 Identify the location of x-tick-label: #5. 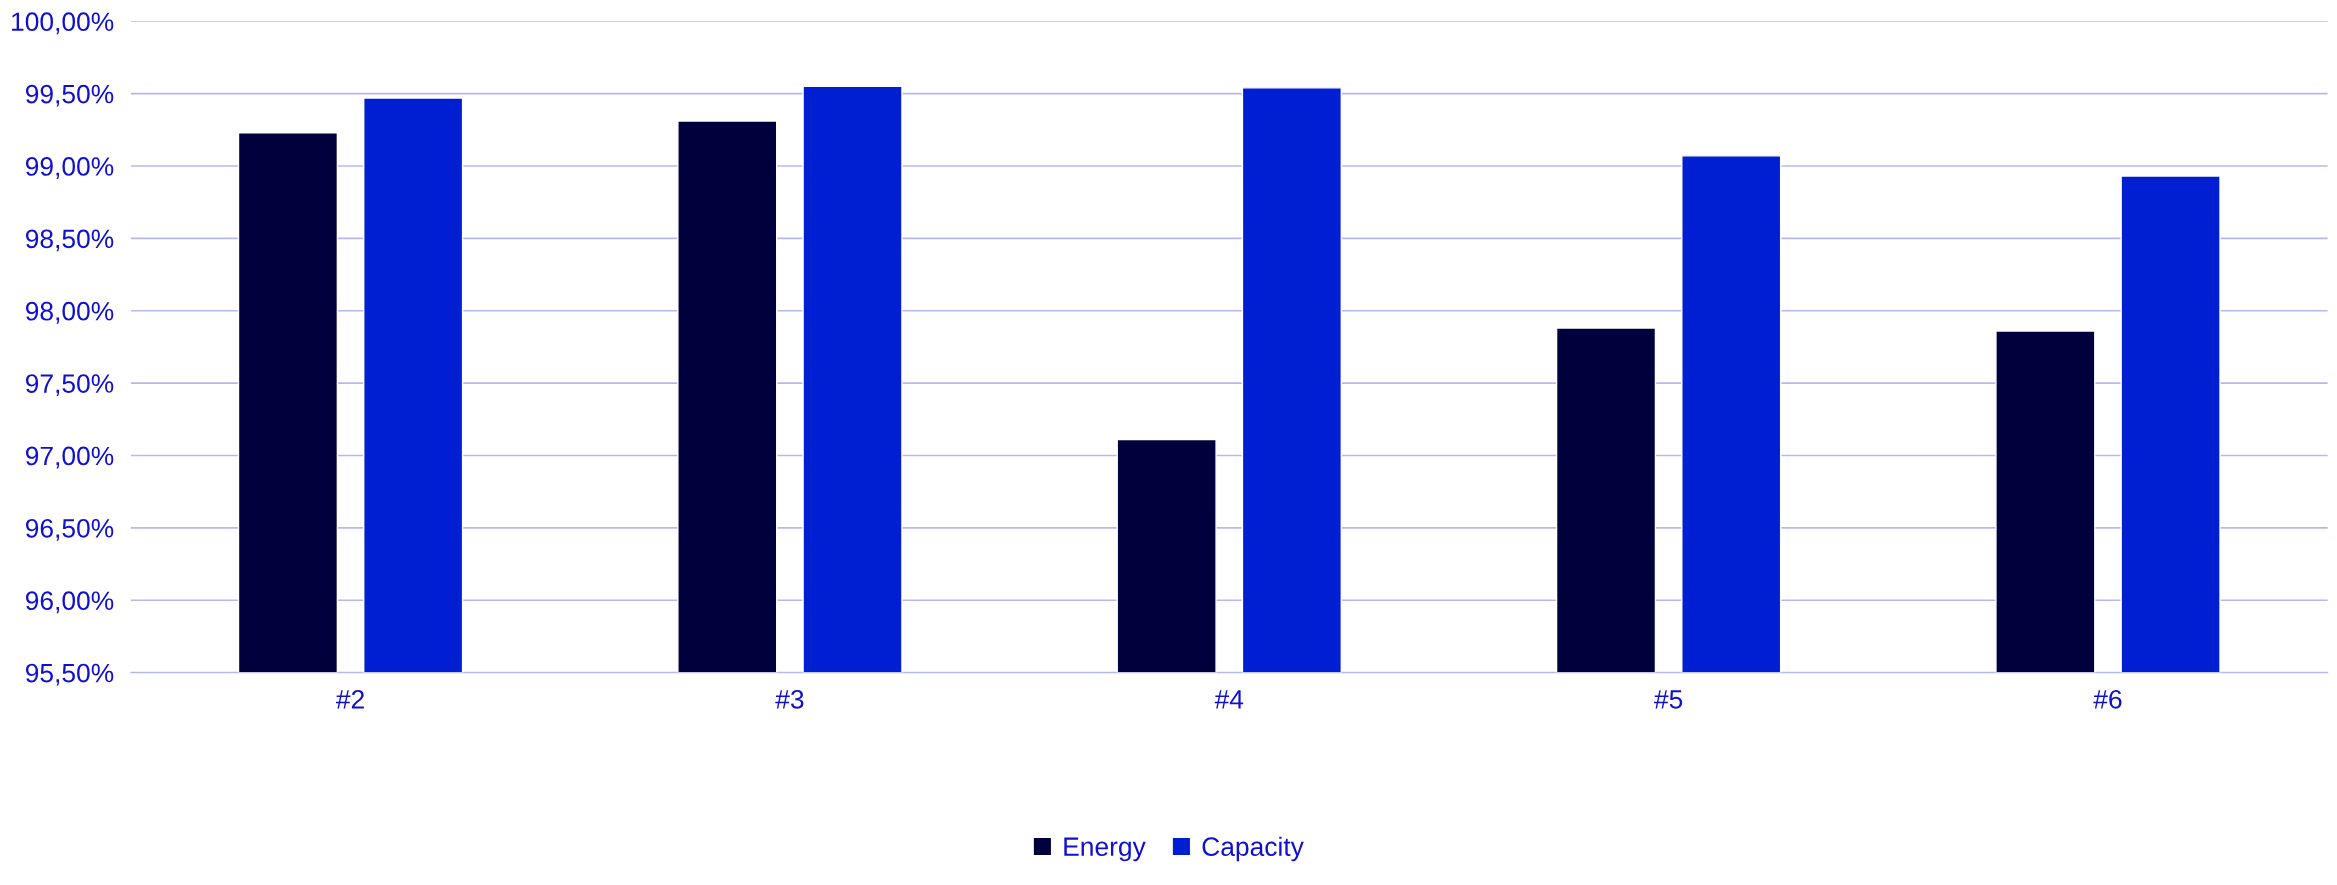
(1668, 699).